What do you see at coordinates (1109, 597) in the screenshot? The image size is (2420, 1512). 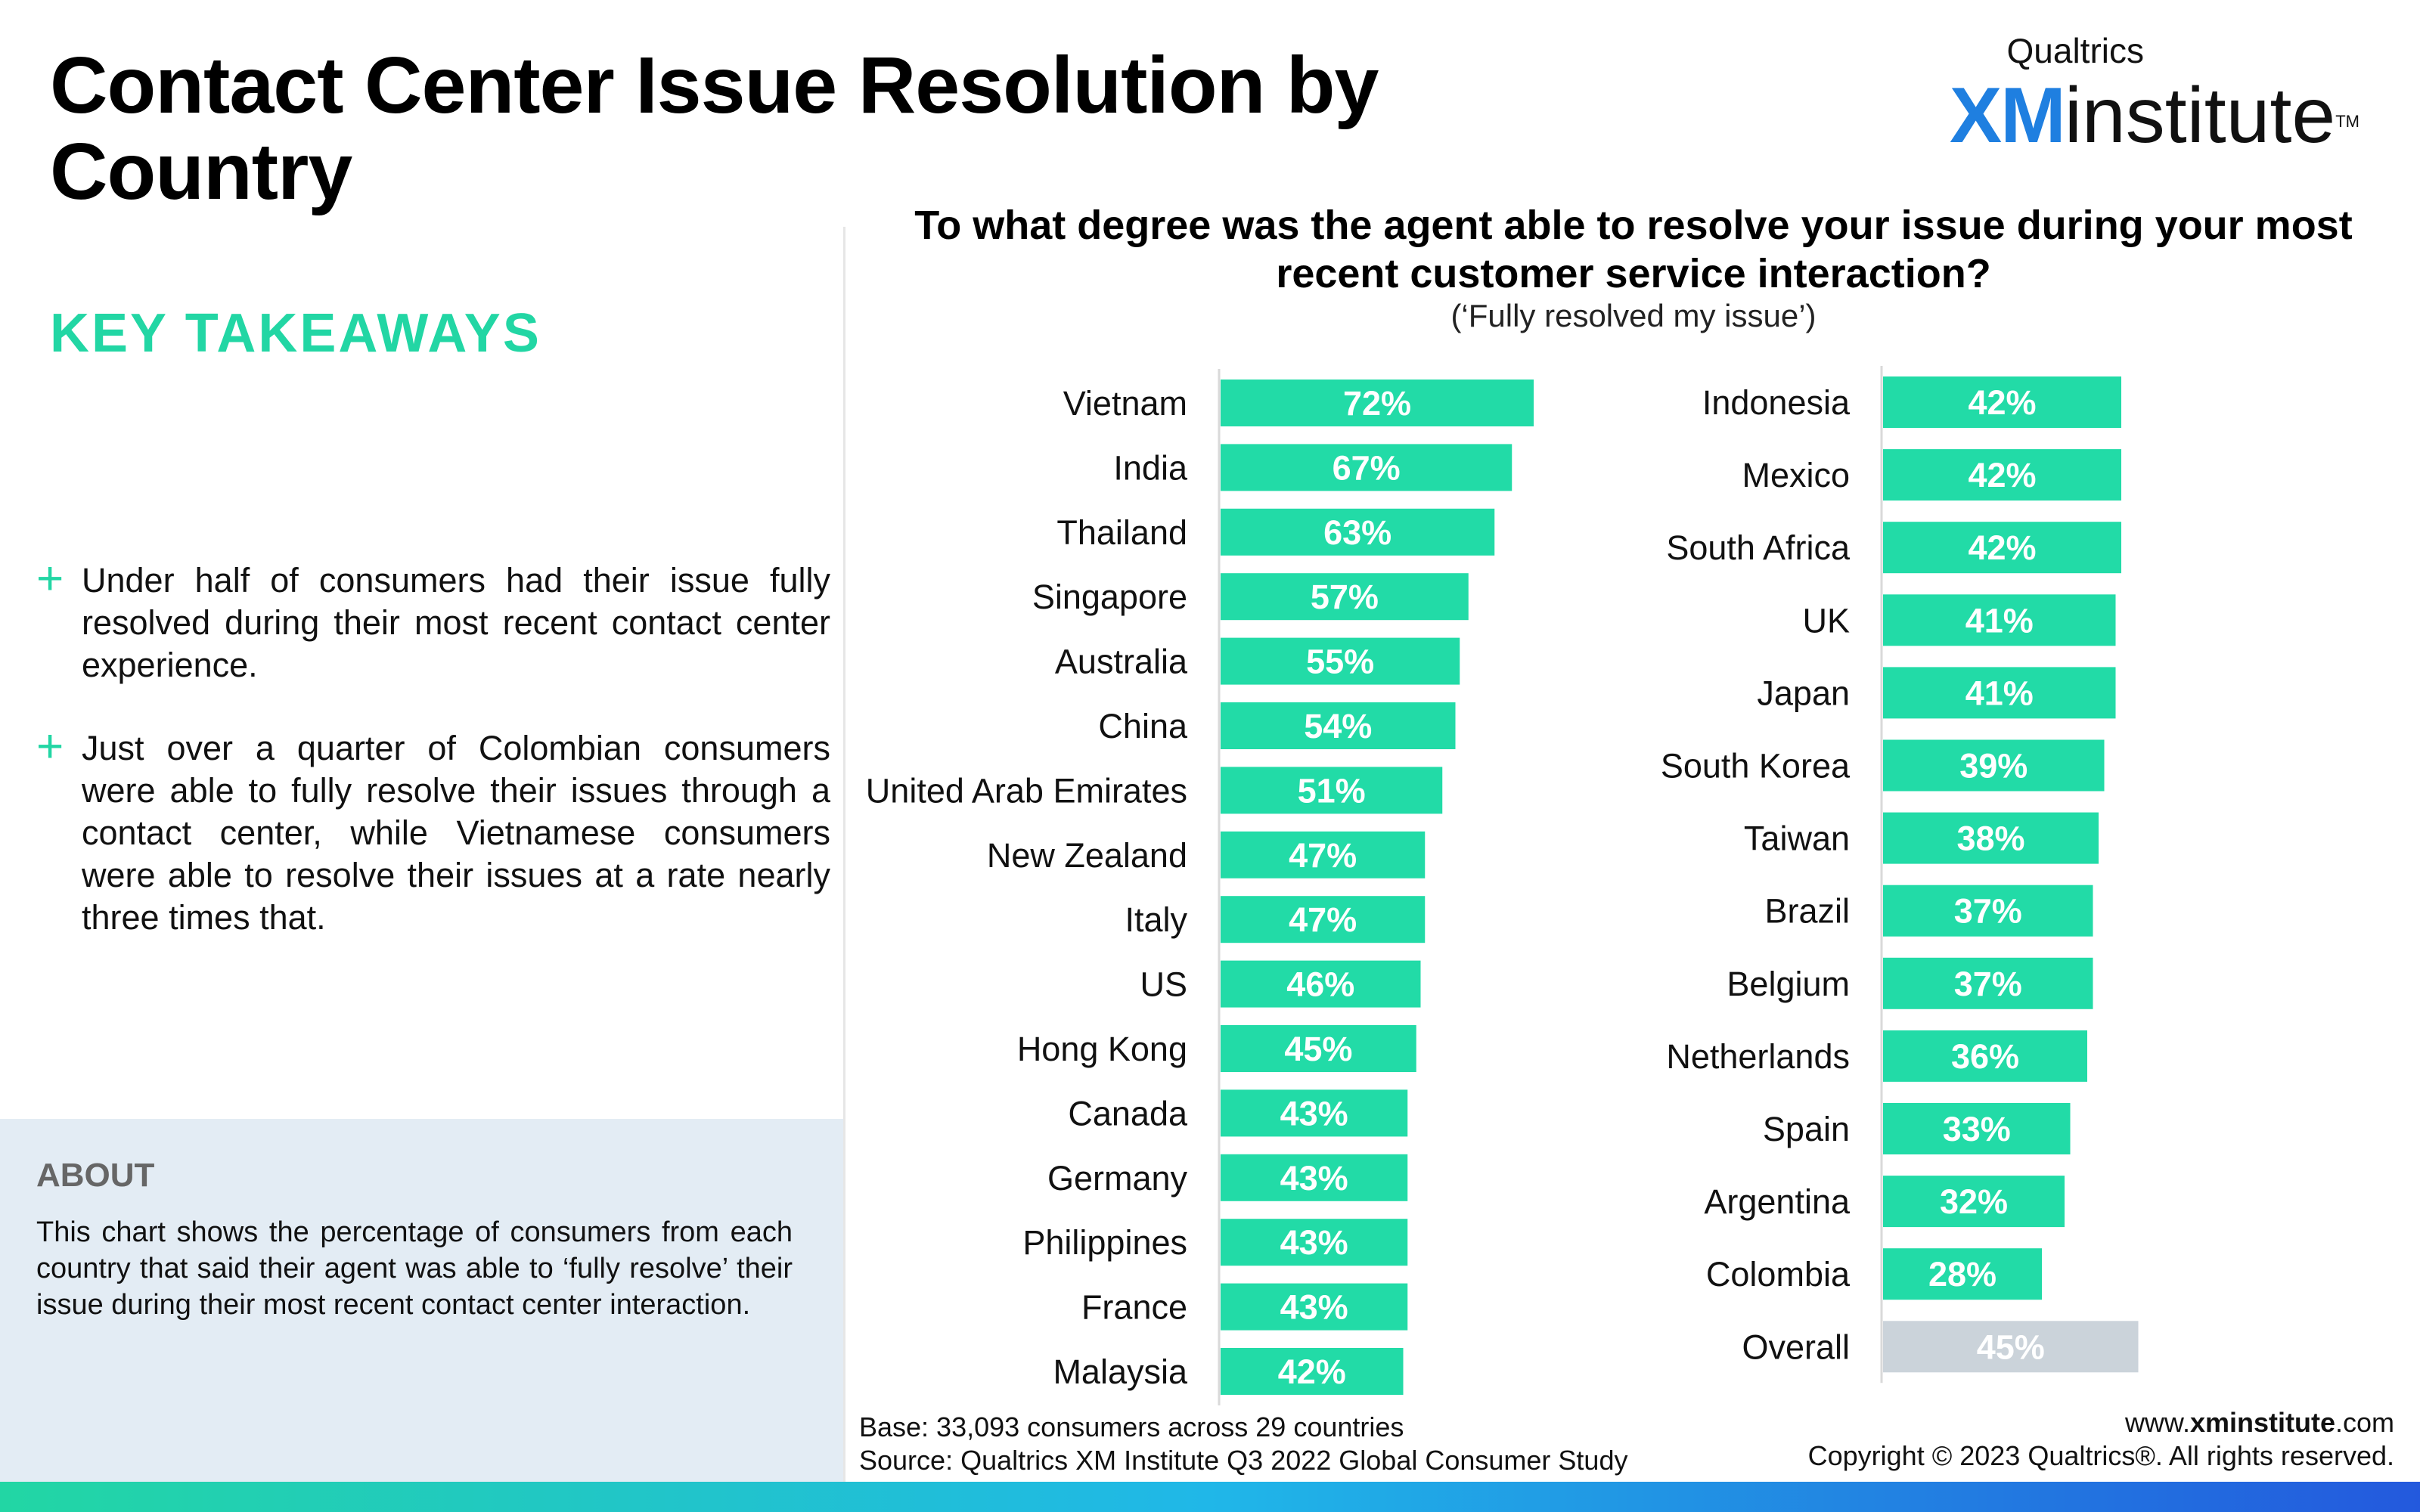 I see `category-label: Singapore` at bounding box center [1109, 597].